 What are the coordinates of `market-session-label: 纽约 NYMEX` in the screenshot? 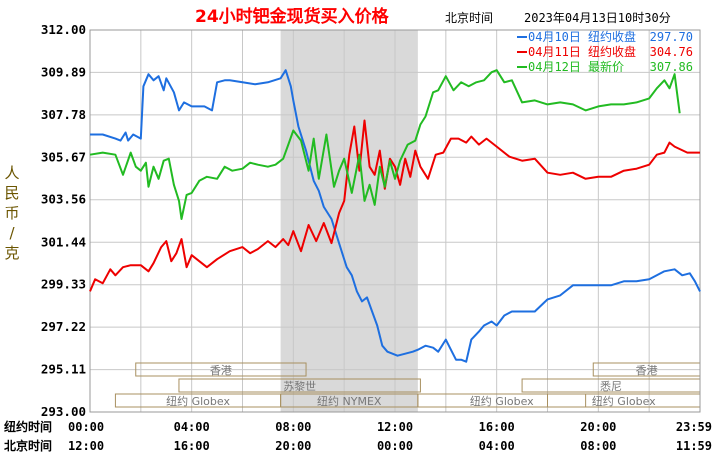 It's located at (349, 401).